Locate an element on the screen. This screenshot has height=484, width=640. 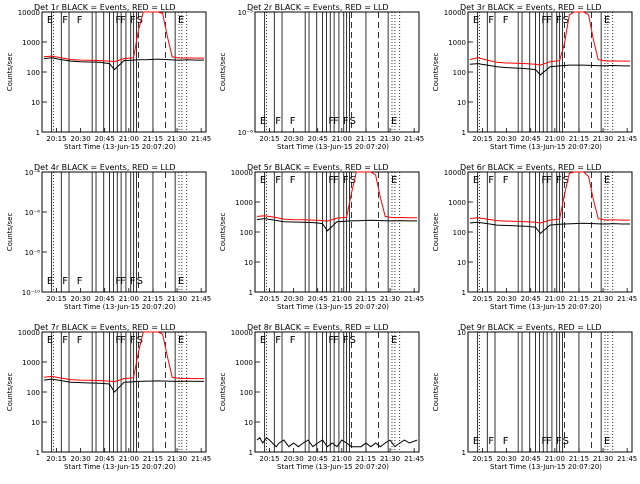
y-tick-label: 10⁻⁵ is located at coordinates (246, 13).